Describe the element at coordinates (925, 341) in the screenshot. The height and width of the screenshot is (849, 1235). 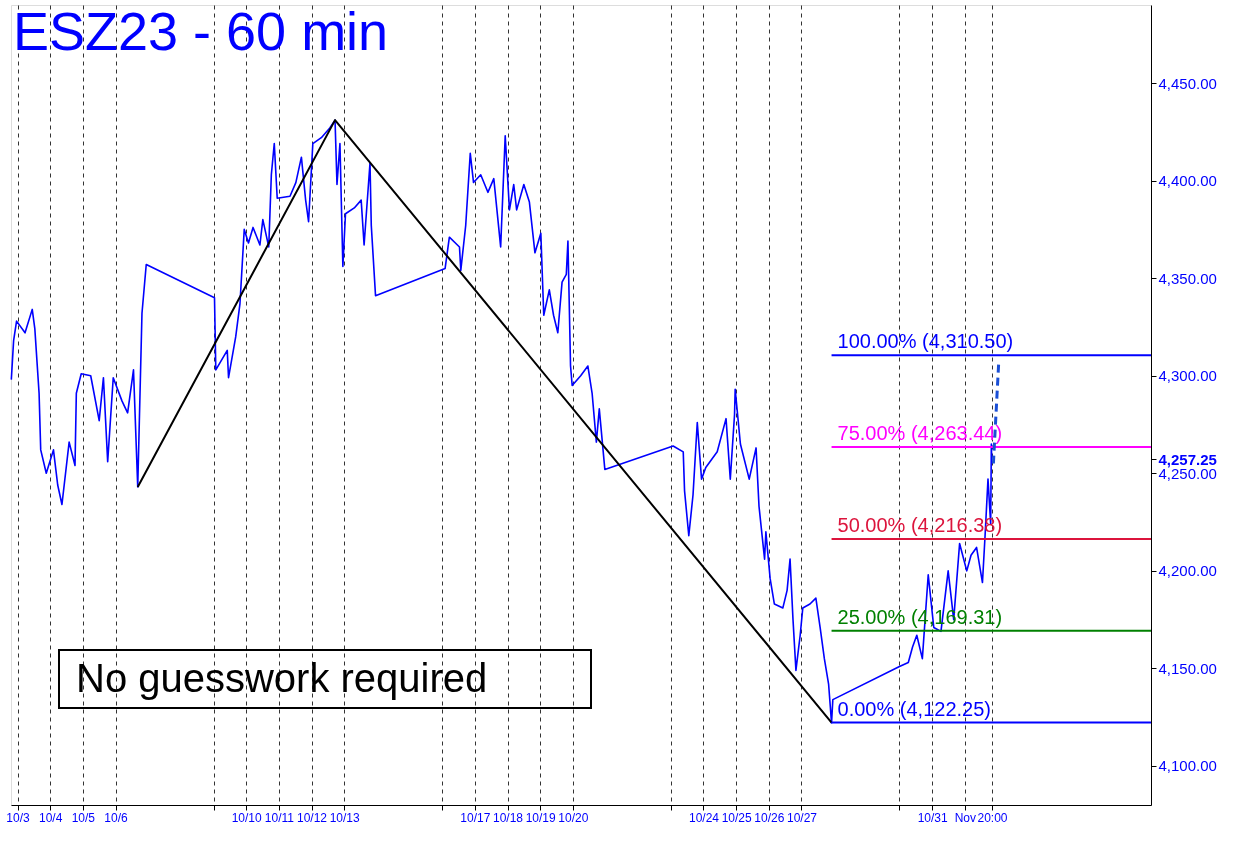
I see `series-label: 100.00% (4,310.50)` at that location.